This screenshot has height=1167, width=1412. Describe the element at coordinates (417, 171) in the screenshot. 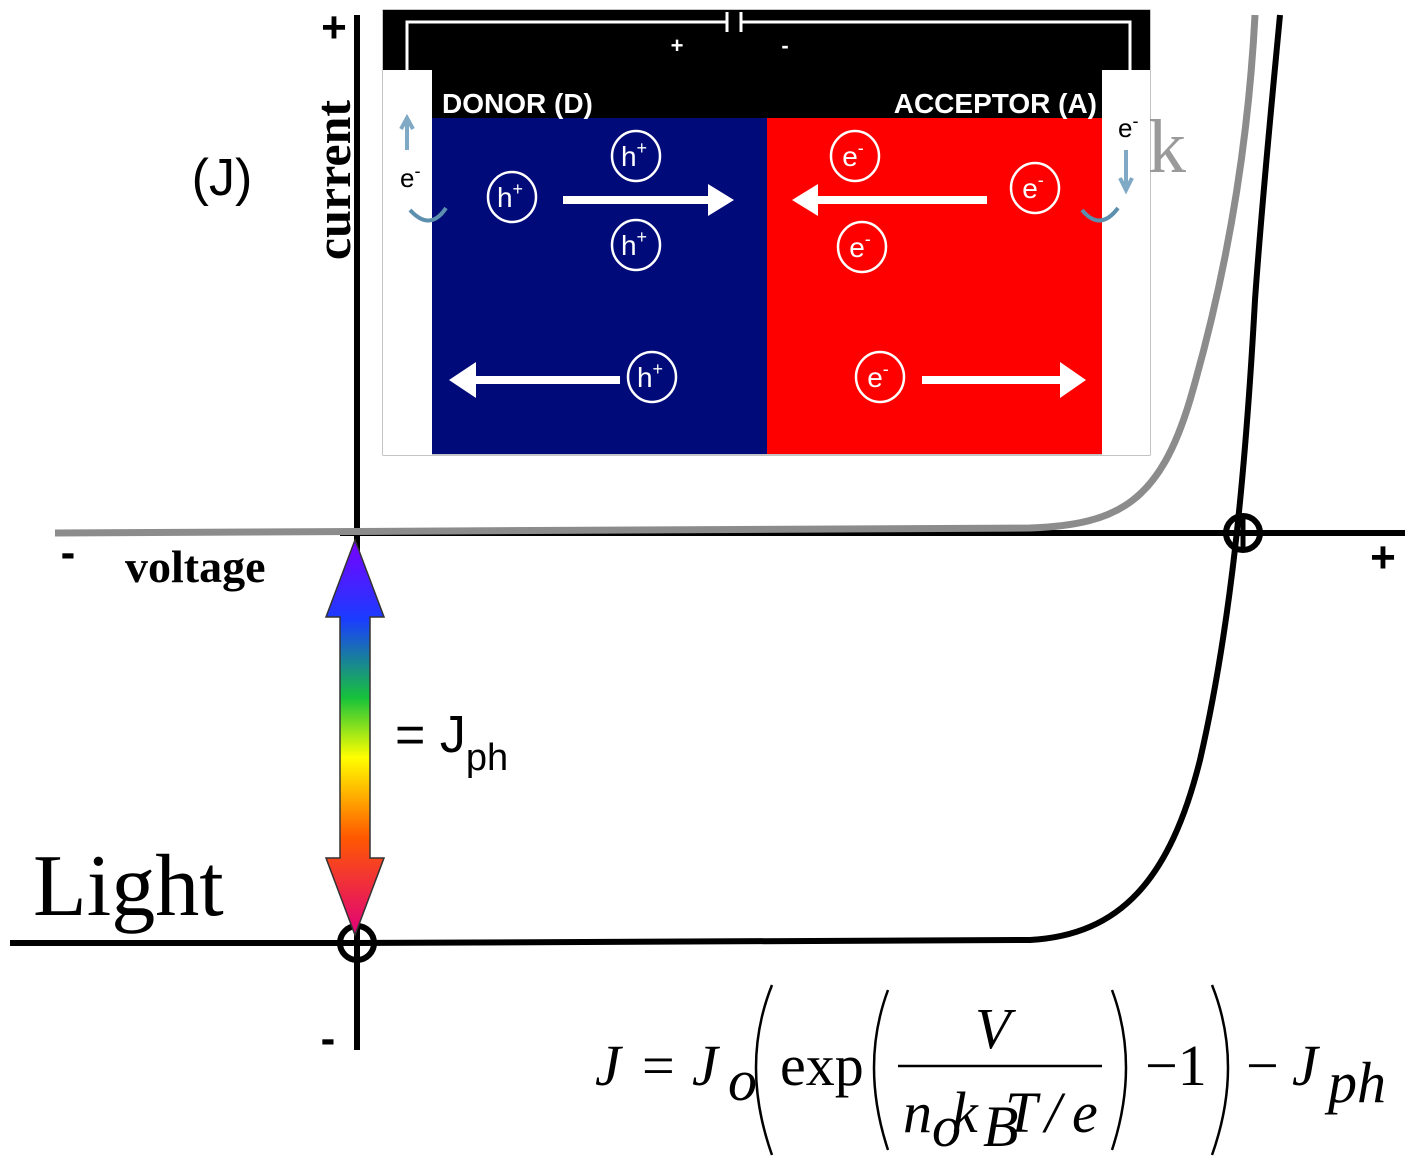

I see `left-electron-charge: -` at that location.